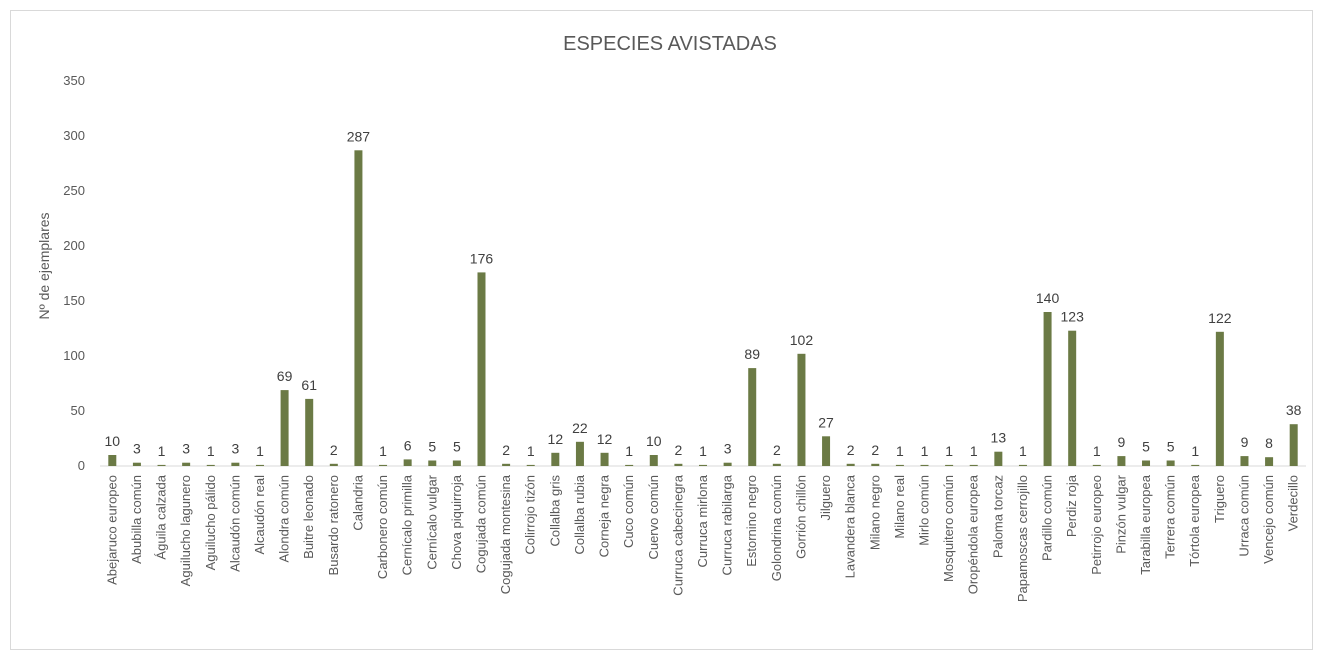  Describe the element at coordinates (751, 521) in the screenshot. I see `category-label: Estornino negro` at that location.